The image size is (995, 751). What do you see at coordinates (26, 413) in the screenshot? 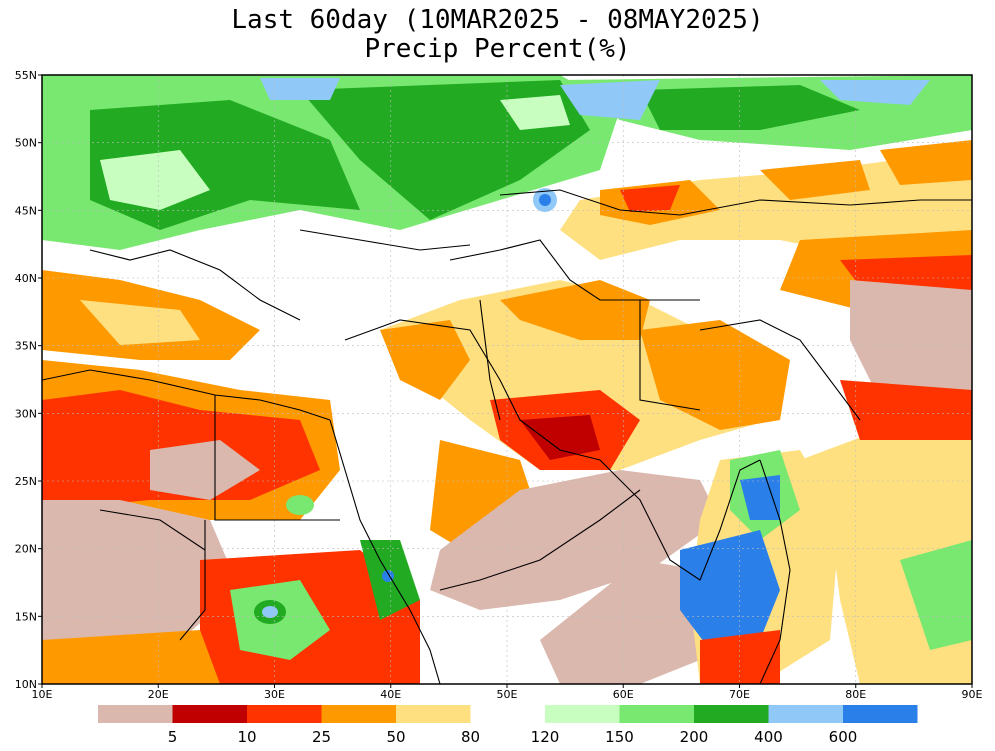
I see `lat-tick-label: 30N` at bounding box center [26, 413].